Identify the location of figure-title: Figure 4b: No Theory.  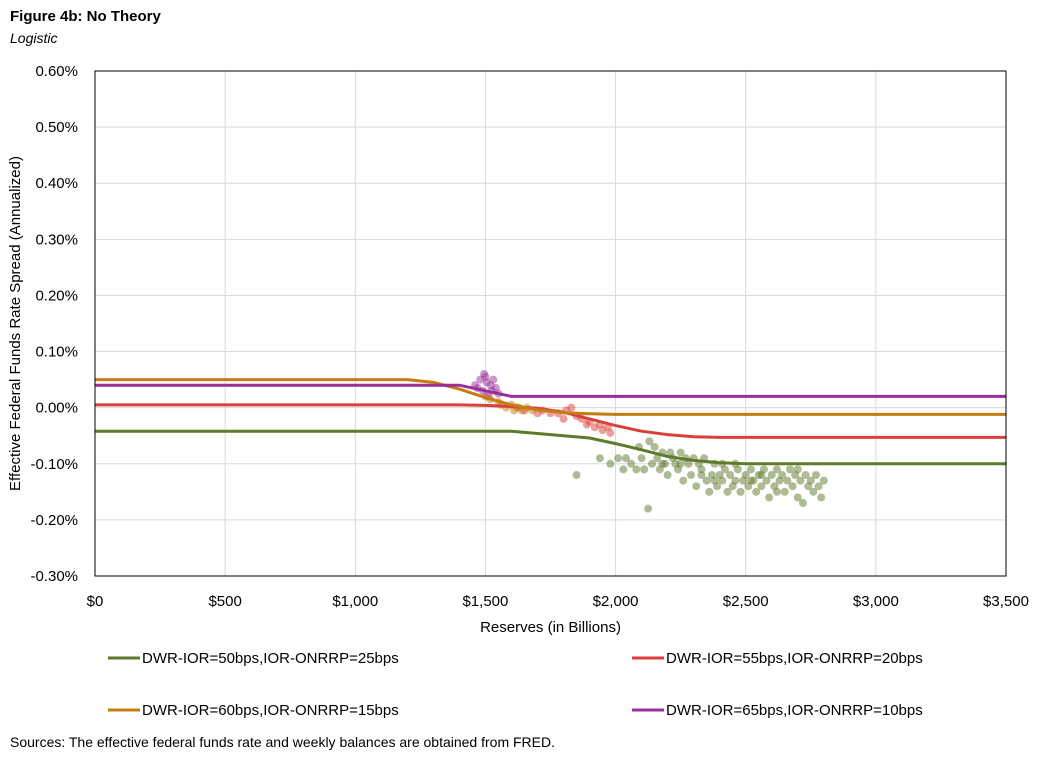
(85, 16).